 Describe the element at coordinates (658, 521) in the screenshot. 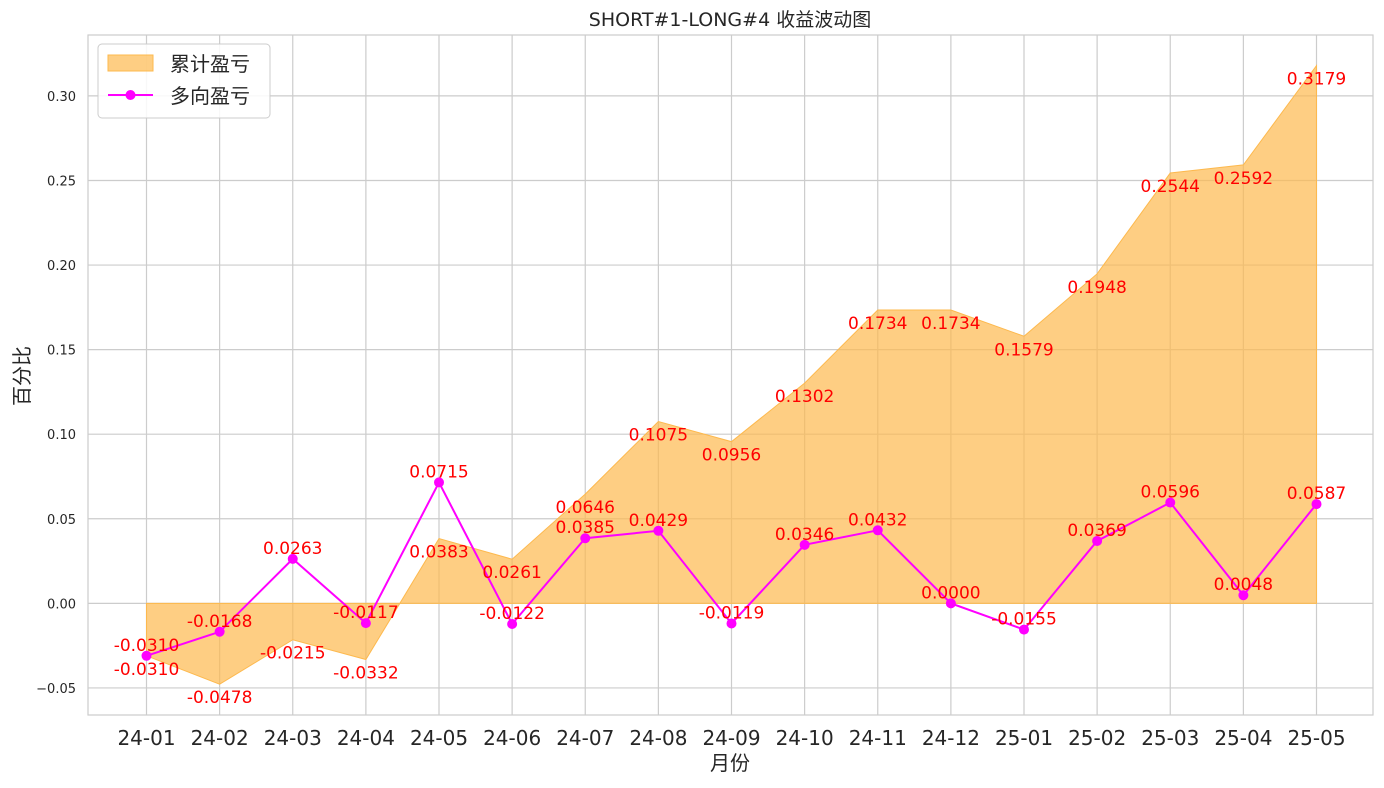

I see `long-value-label: 0.0429` at that location.